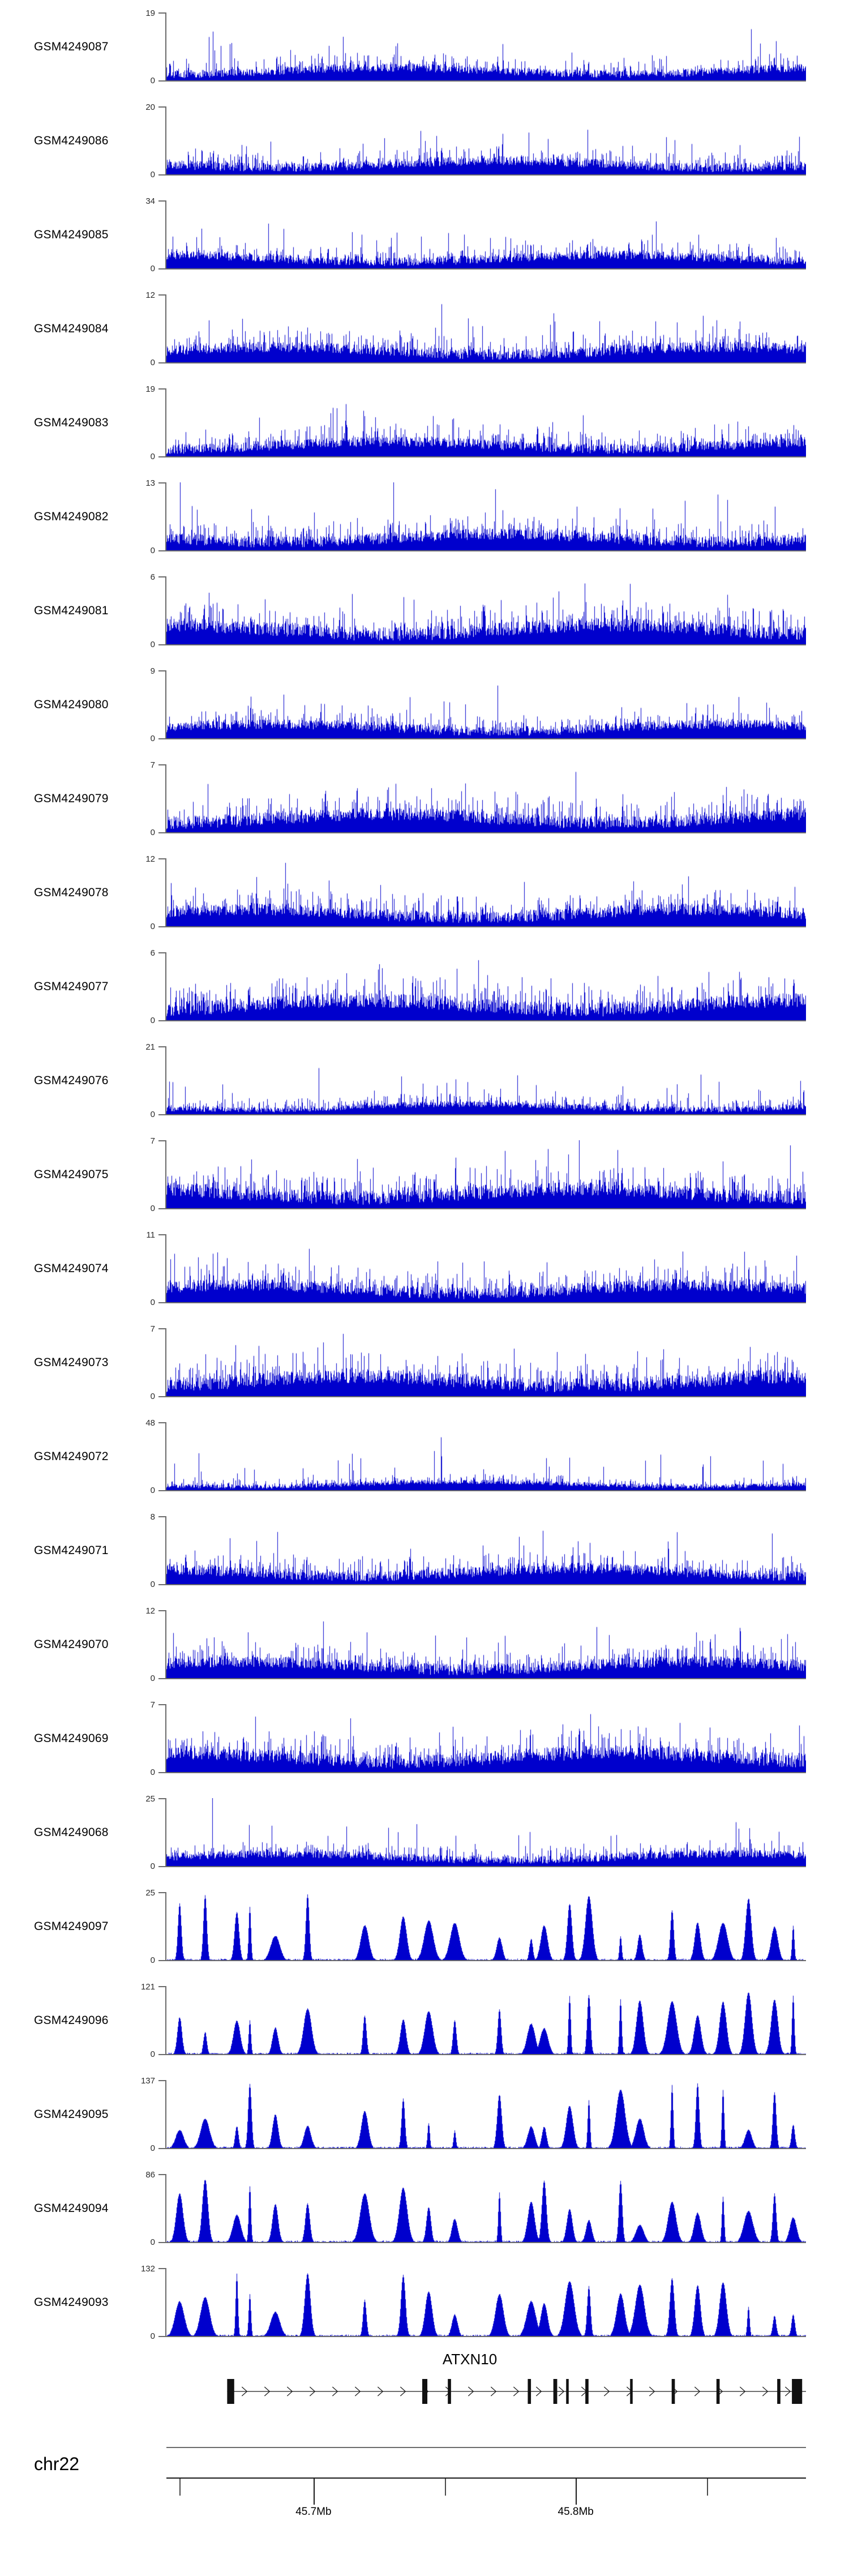 The height and width of the screenshot is (2576, 849). I want to click on coverage-track: GSM4249074 11 0, so click(424, 1269).